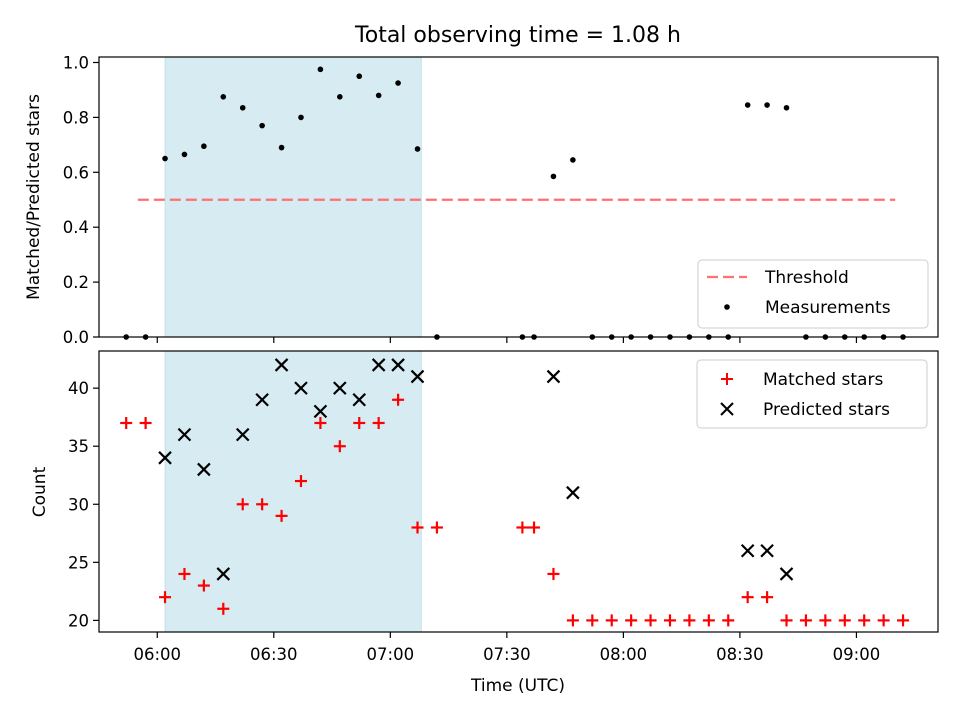 Image resolution: width=960 pixels, height=724 pixels. What do you see at coordinates (76, 62) in the screenshot?
I see `top-ytick-label: 1.0` at bounding box center [76, 62].